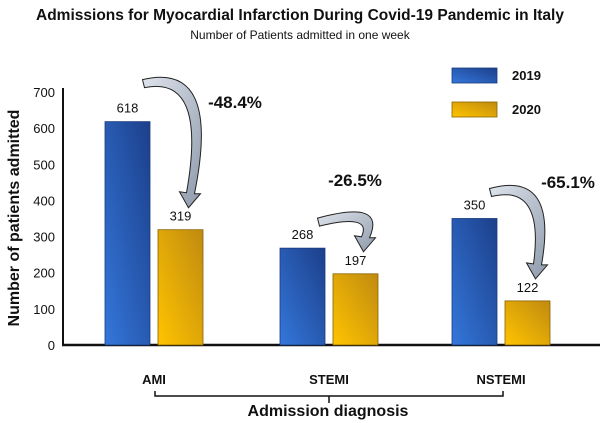  What do you see at coordinates (181, 216) in the screenshot?
I see `data-label: 319` at bounding box center [181, 216].